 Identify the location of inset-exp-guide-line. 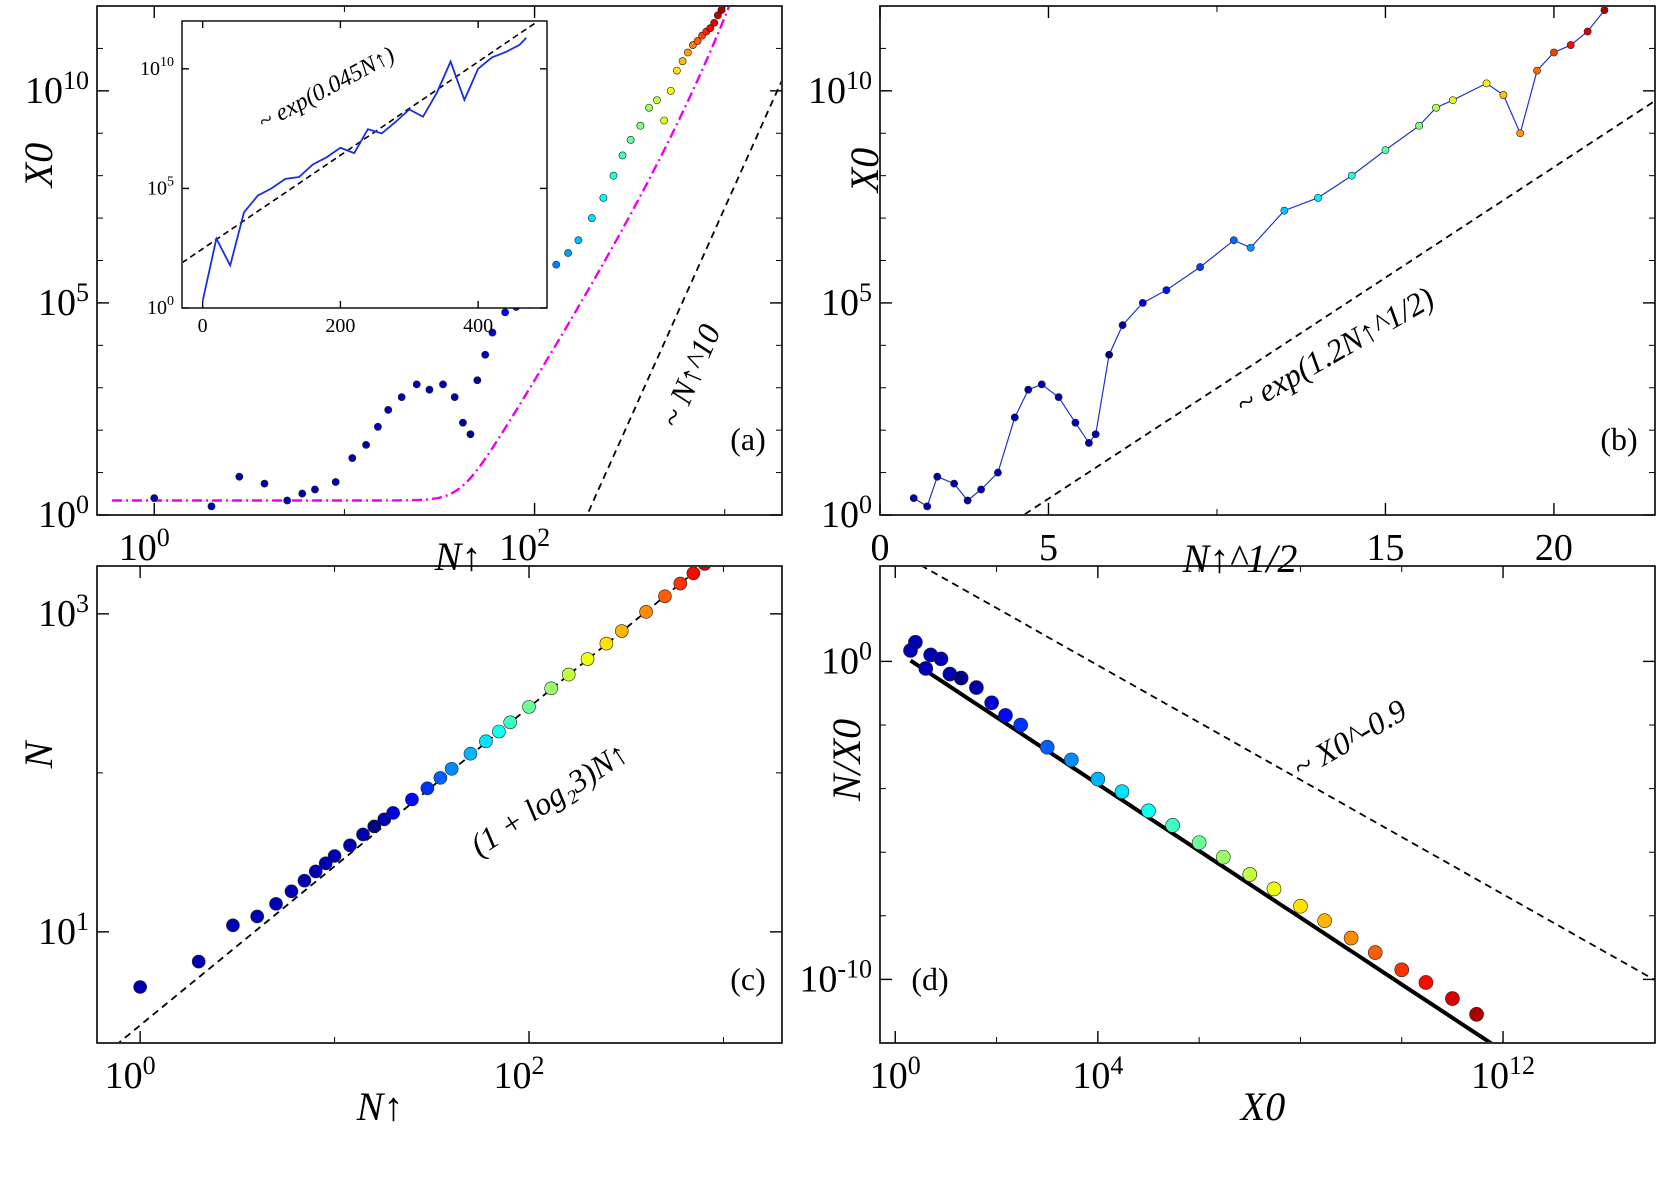
(361, 143).